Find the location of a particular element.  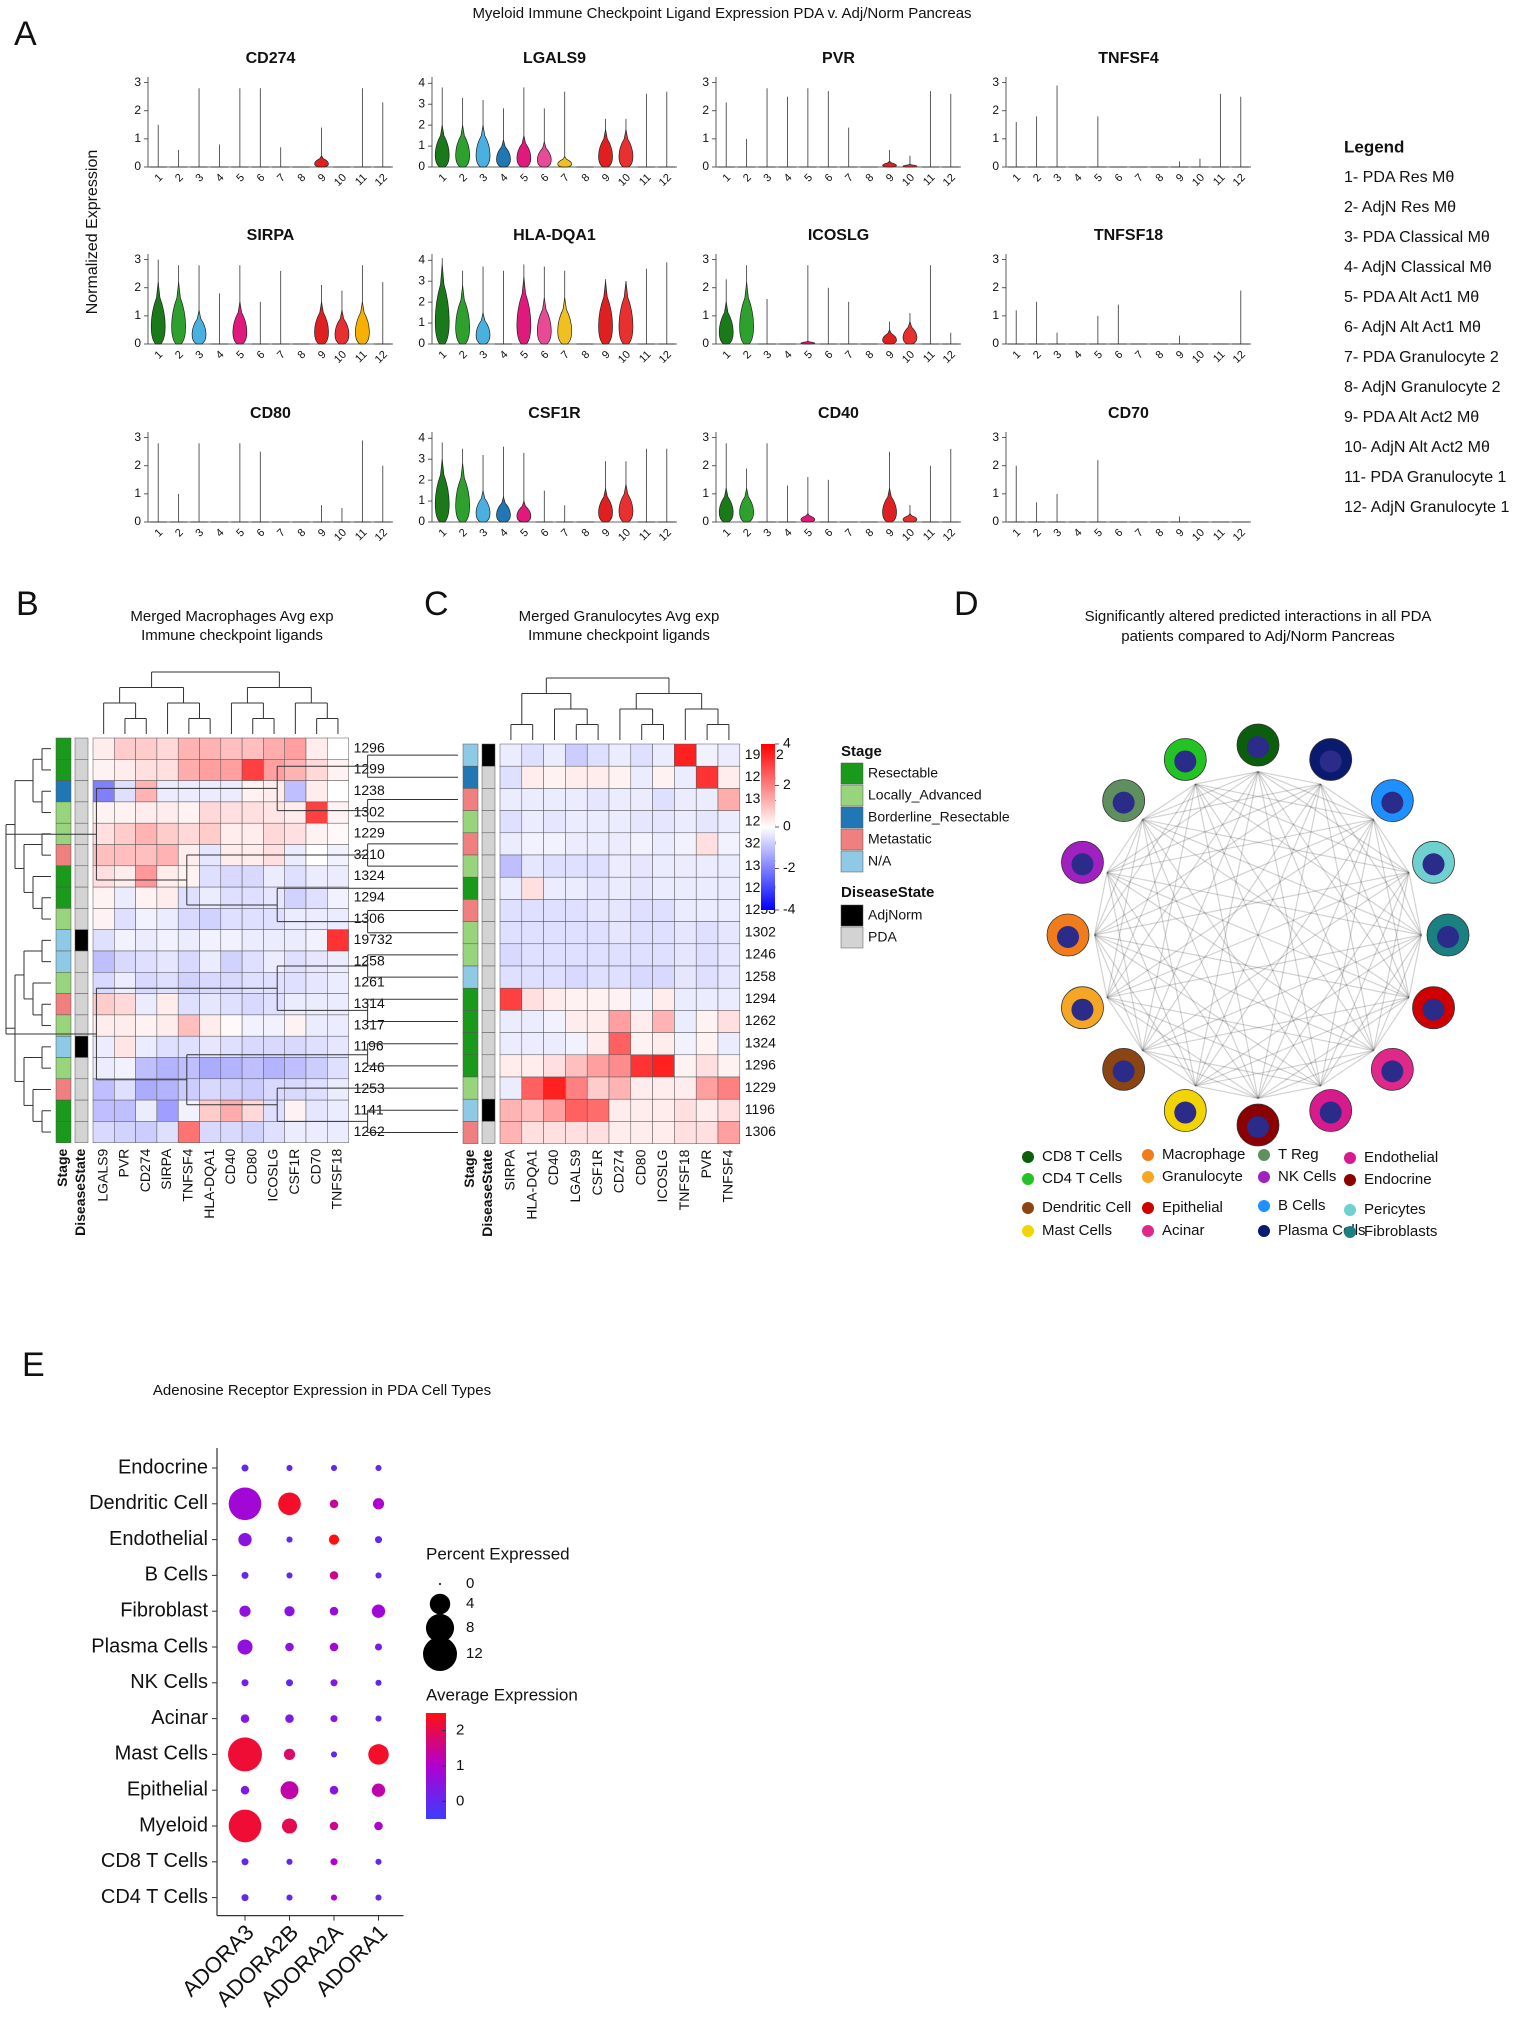

column-label: SIRPA is located at coordinates (166, 1169).